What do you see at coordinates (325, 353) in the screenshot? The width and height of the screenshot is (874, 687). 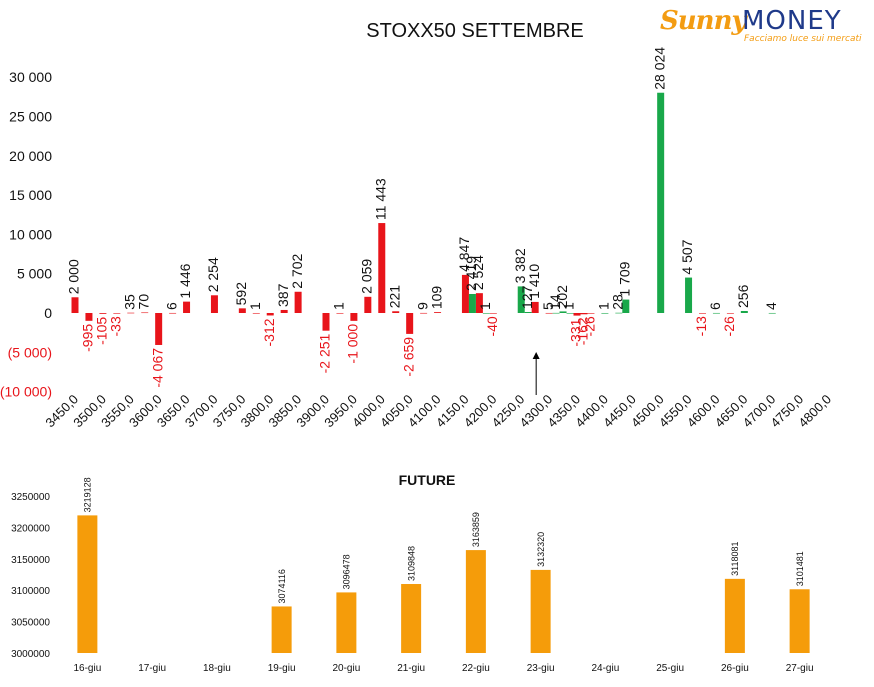 I see `data-label: -2 251` at bounding box center [325, 353].